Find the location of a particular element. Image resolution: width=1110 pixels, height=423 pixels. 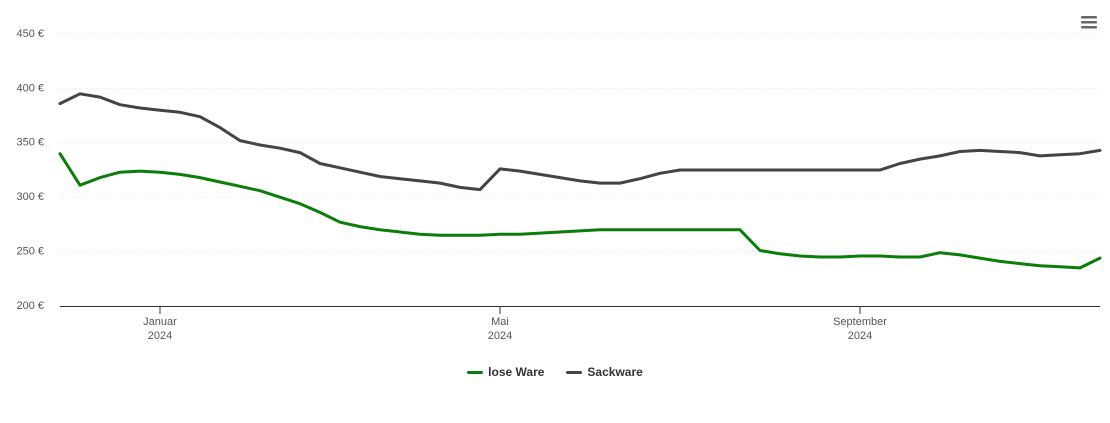

y-tick-label: 250 € is located at coordinates (30, 252).